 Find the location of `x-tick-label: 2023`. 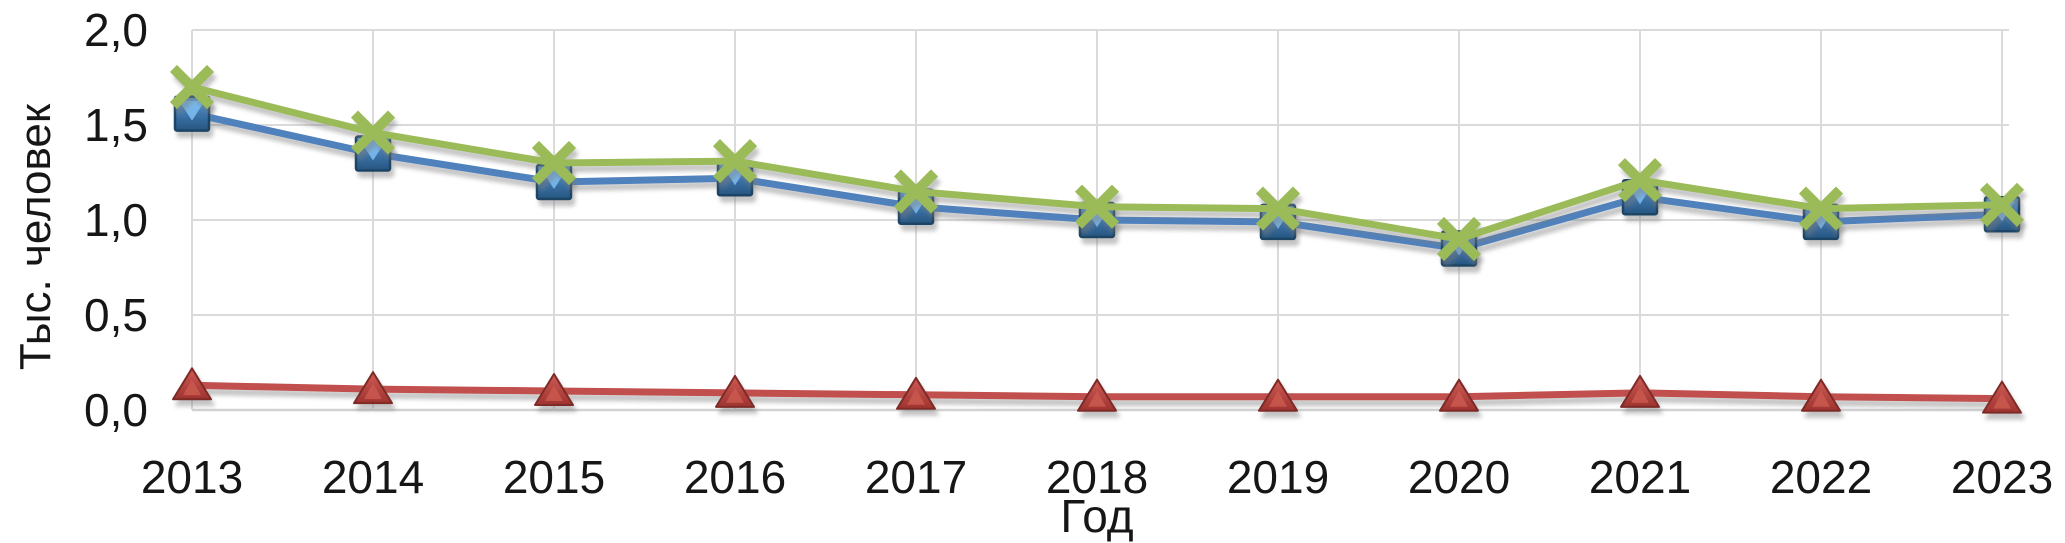

x-tick-label: 2023 is located at coordinates (2002, 477).